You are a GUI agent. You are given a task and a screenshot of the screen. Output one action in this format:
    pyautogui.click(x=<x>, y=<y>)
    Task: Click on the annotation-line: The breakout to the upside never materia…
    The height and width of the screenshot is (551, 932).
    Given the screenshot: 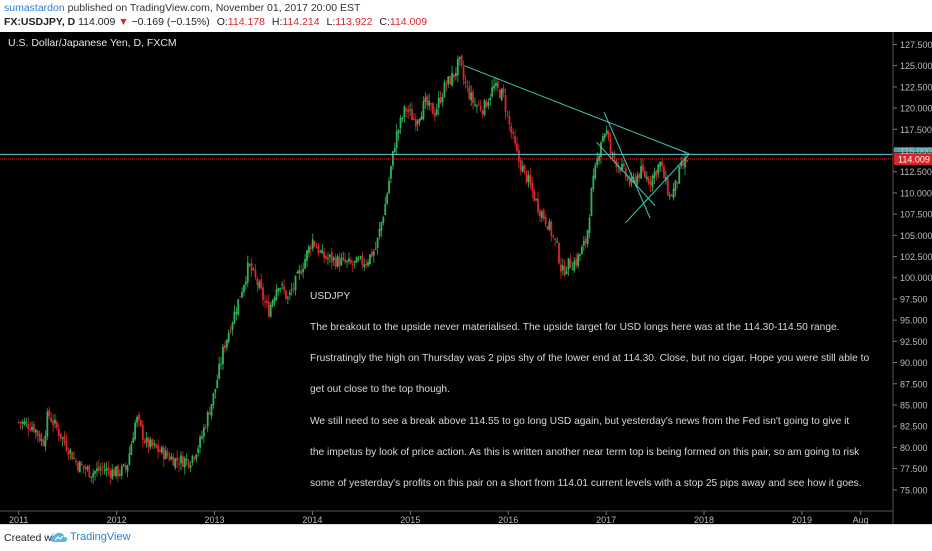 What is the action you would take?
    pyautogui.click(x=575, y=328)
    